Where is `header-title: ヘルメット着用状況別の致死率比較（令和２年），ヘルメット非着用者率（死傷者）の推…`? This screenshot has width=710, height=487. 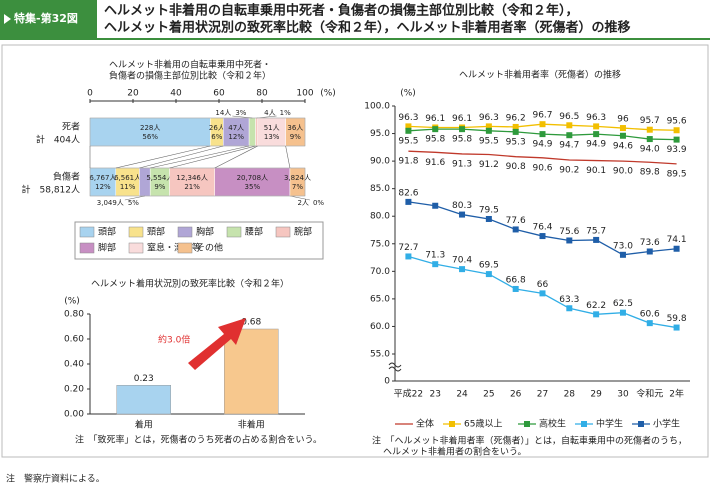
header-title: ヘルメット着用状況別の致死率比較（令和２年），ヘルメット非着用者率（死傷者）の推… is located at coordinates (367, 28).